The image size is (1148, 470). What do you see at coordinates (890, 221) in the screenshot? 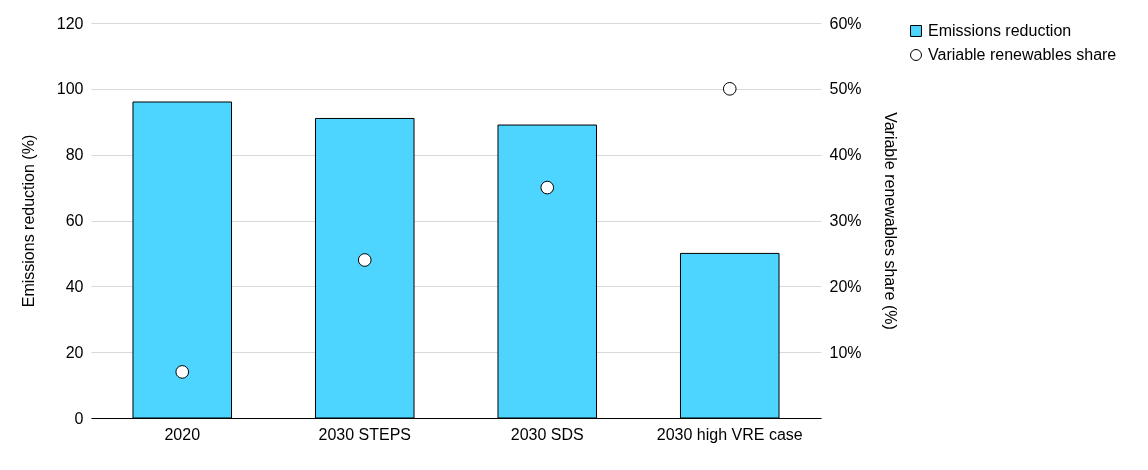
I see `y2-axis-title: Variable renewables share (%)` at bounding box center [890, 221].